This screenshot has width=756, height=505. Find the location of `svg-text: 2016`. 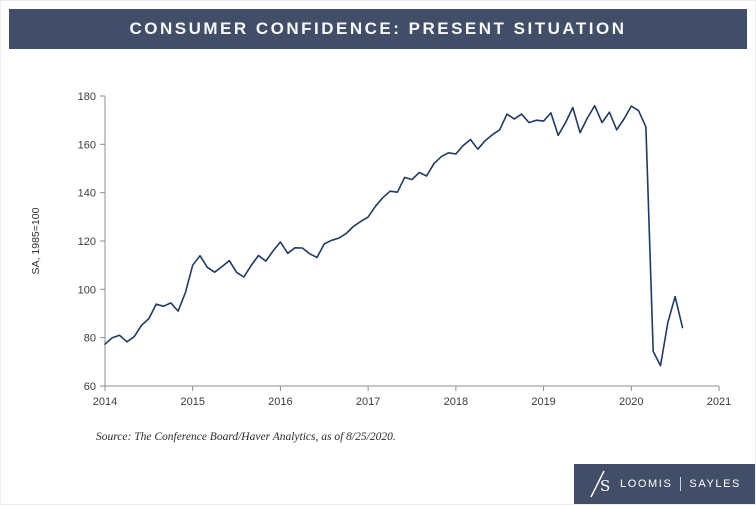

svg-text: 2016 is located at coordinates (280, 402).